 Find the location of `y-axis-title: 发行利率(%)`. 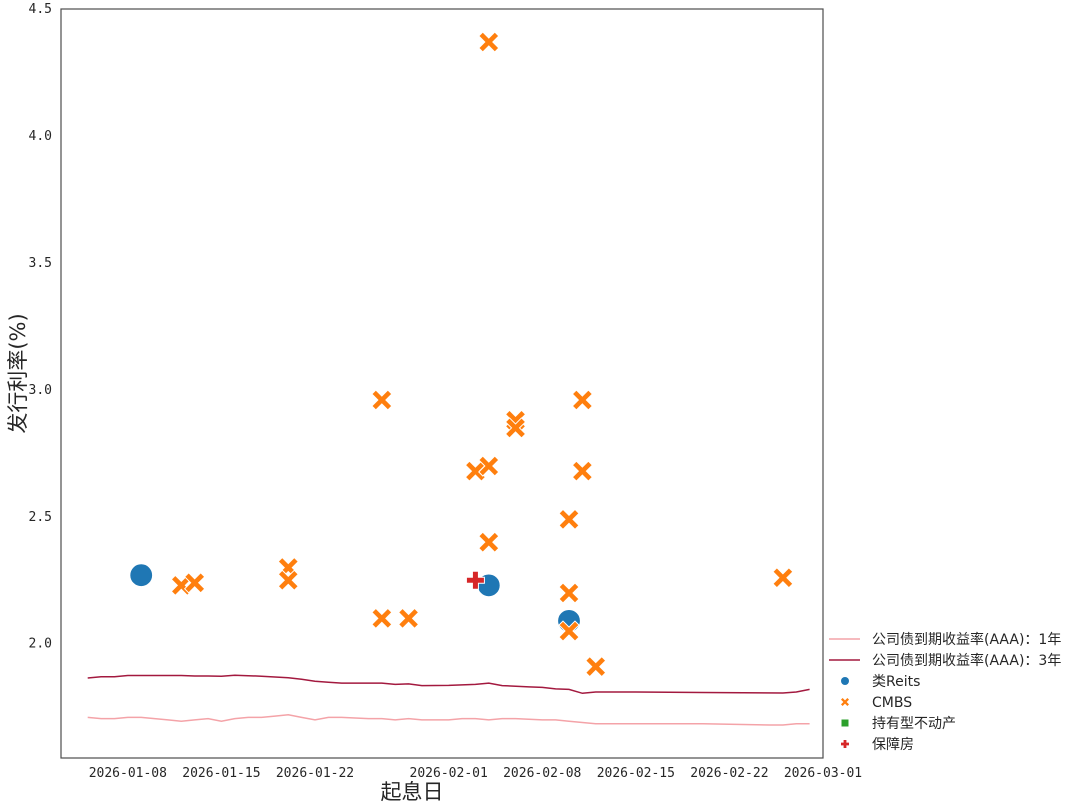

y-axis-title: 发行利率(%) is located at coordinates (18, 373).